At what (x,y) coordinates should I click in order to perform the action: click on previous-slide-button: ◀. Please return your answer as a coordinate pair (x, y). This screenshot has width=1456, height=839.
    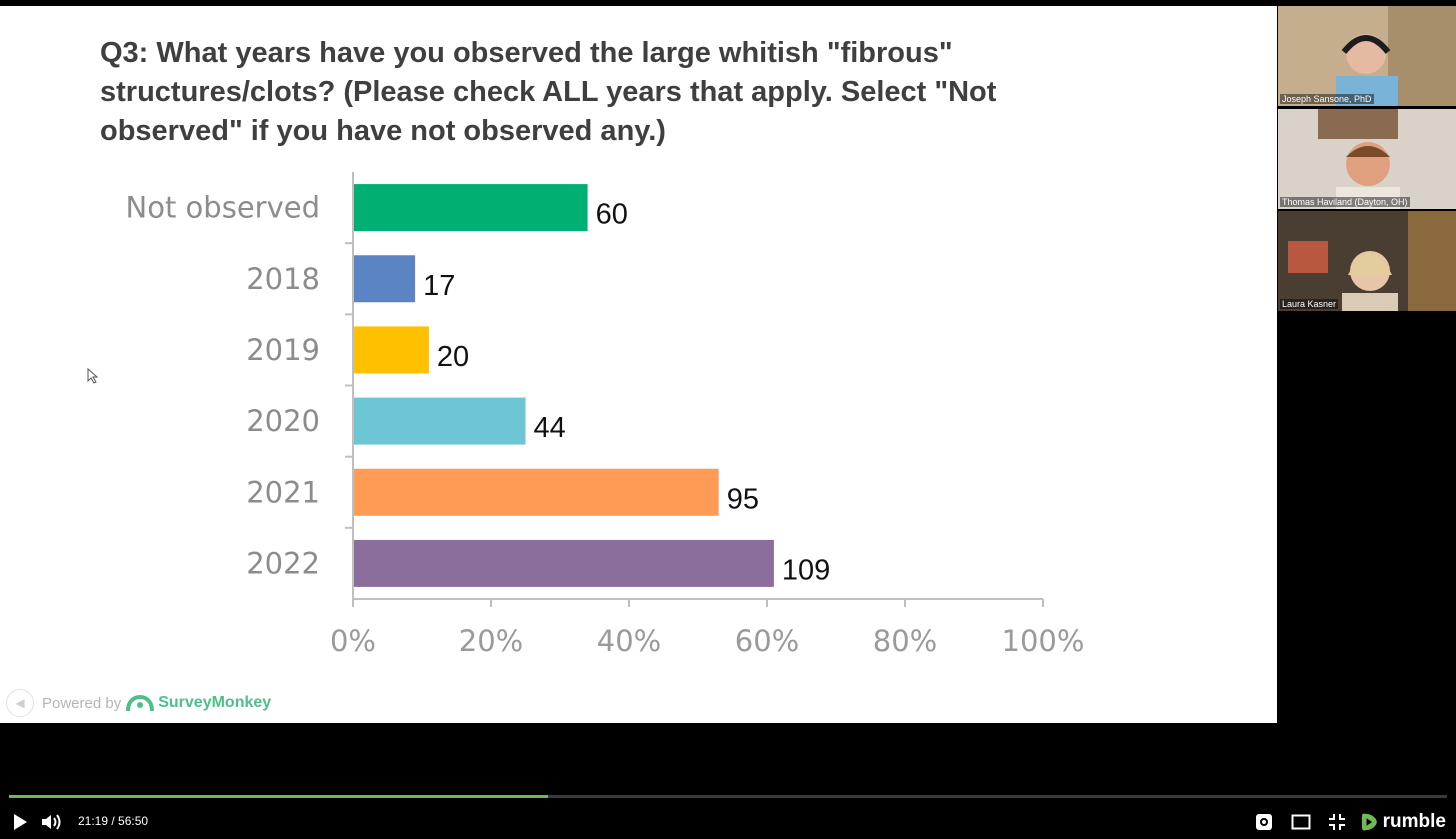
    Looking at the image, I should click on (20, 703).